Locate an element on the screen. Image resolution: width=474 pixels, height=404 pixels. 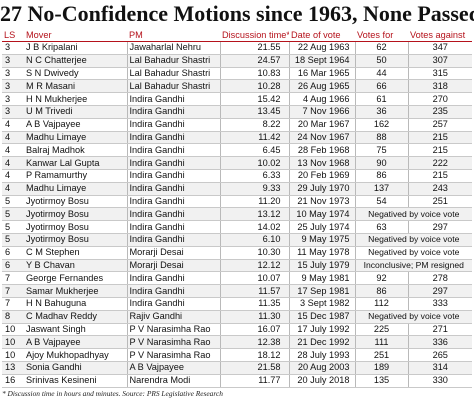
cell-discussion-time: 24.57 is located at coordinates (254, 61).